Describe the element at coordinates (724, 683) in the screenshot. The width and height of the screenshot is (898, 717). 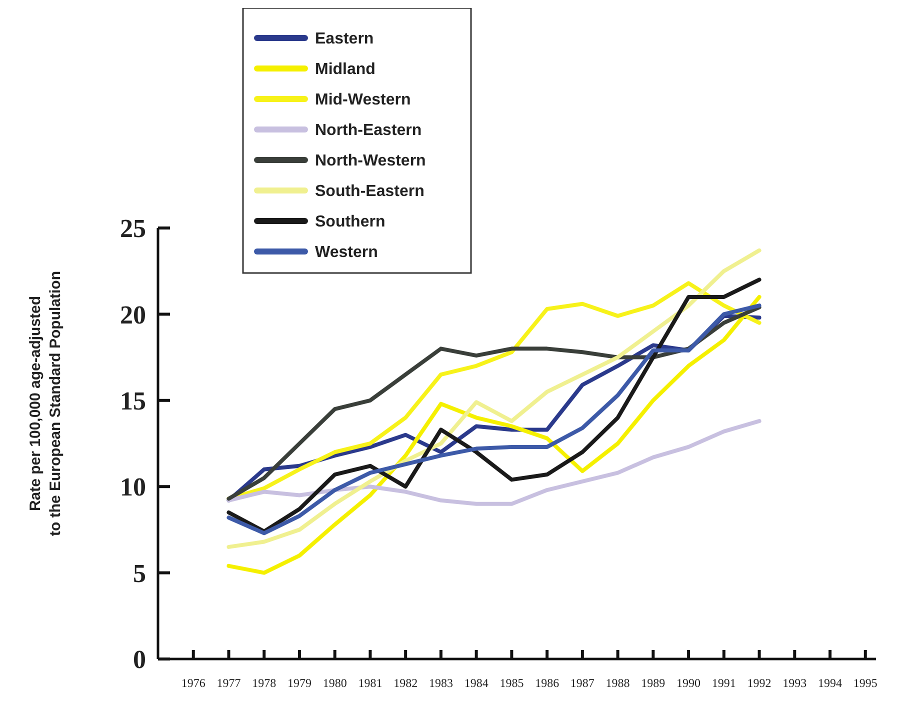
I see `x-tick-label: 1991` at that location.